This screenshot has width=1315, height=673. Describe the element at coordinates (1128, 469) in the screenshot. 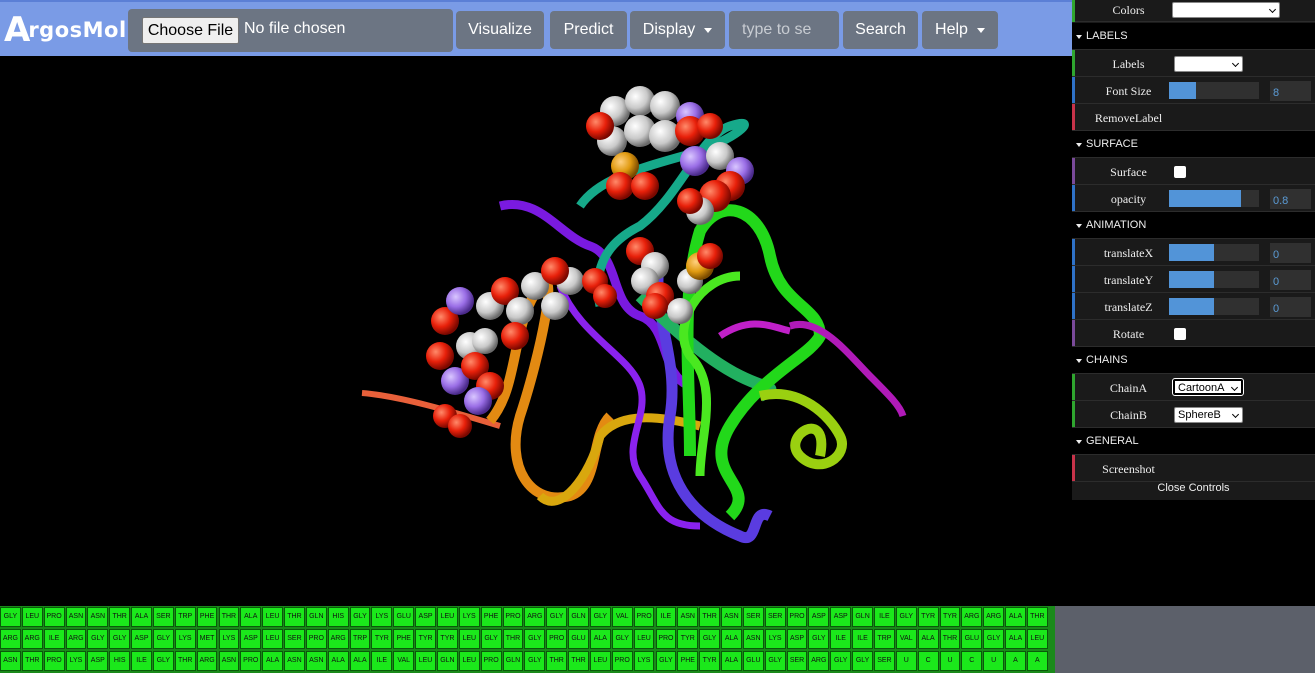

I see `screenshot-button: Screenshot` at that location.